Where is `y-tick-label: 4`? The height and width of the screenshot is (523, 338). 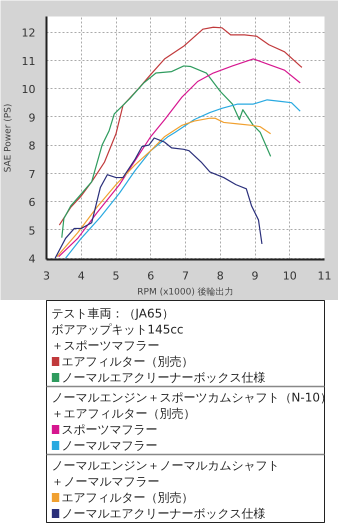 y-tick-label: 4 is located at coordinates (32, 259).